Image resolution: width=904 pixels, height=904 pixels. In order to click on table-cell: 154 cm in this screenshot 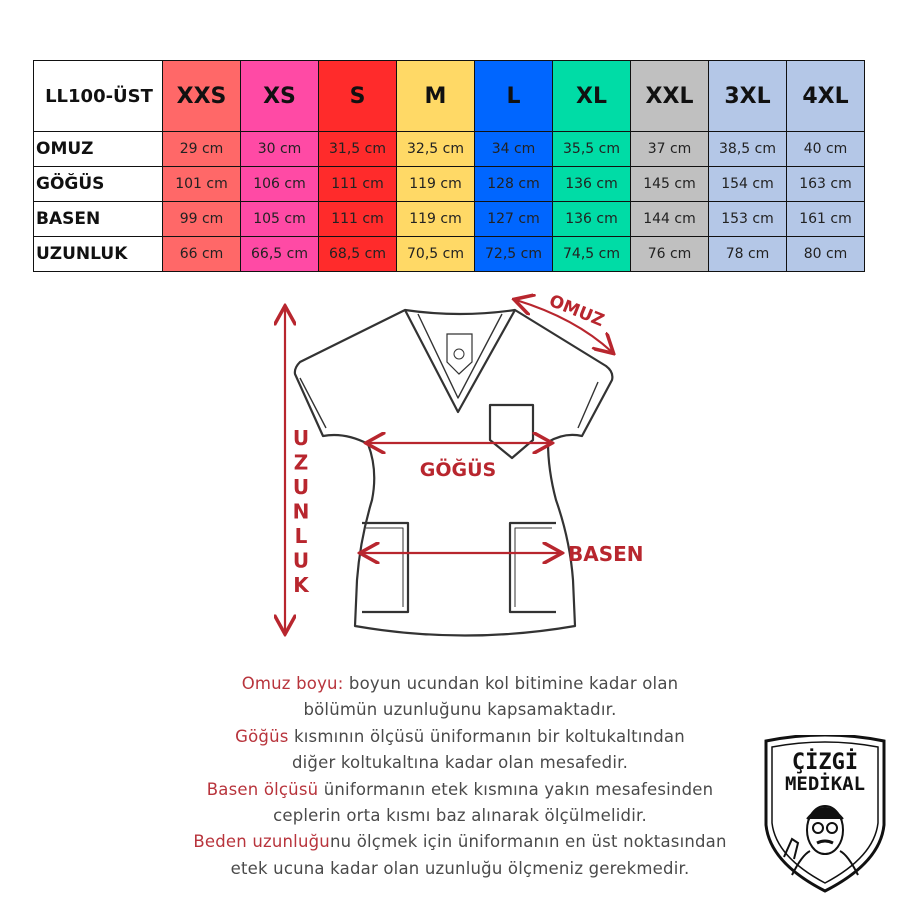, I will do `click(747, 184)`.